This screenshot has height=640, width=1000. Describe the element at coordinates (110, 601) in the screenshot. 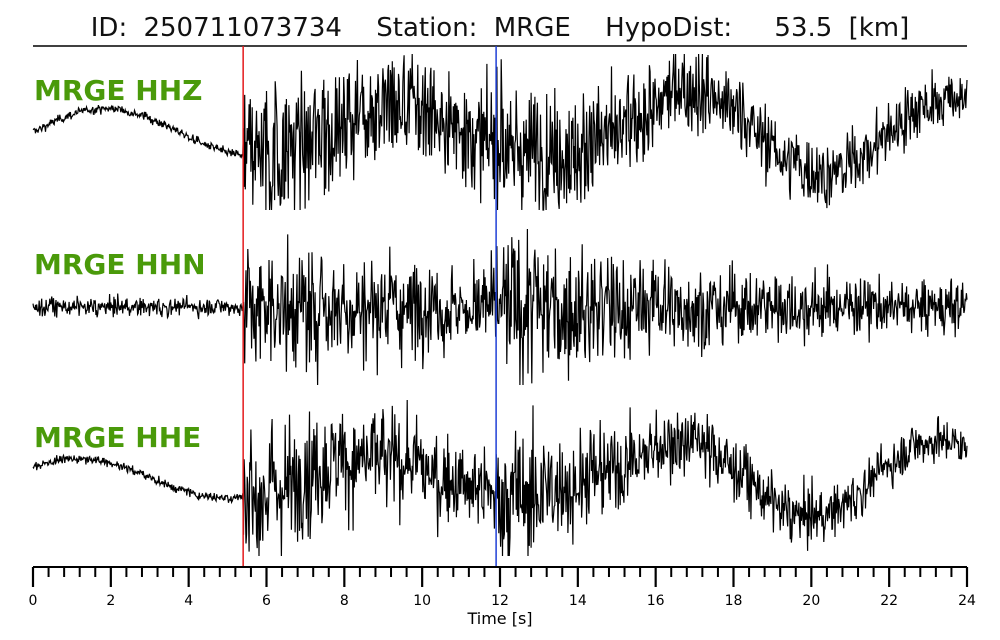

I see `x-tick-label: 2` at that location.